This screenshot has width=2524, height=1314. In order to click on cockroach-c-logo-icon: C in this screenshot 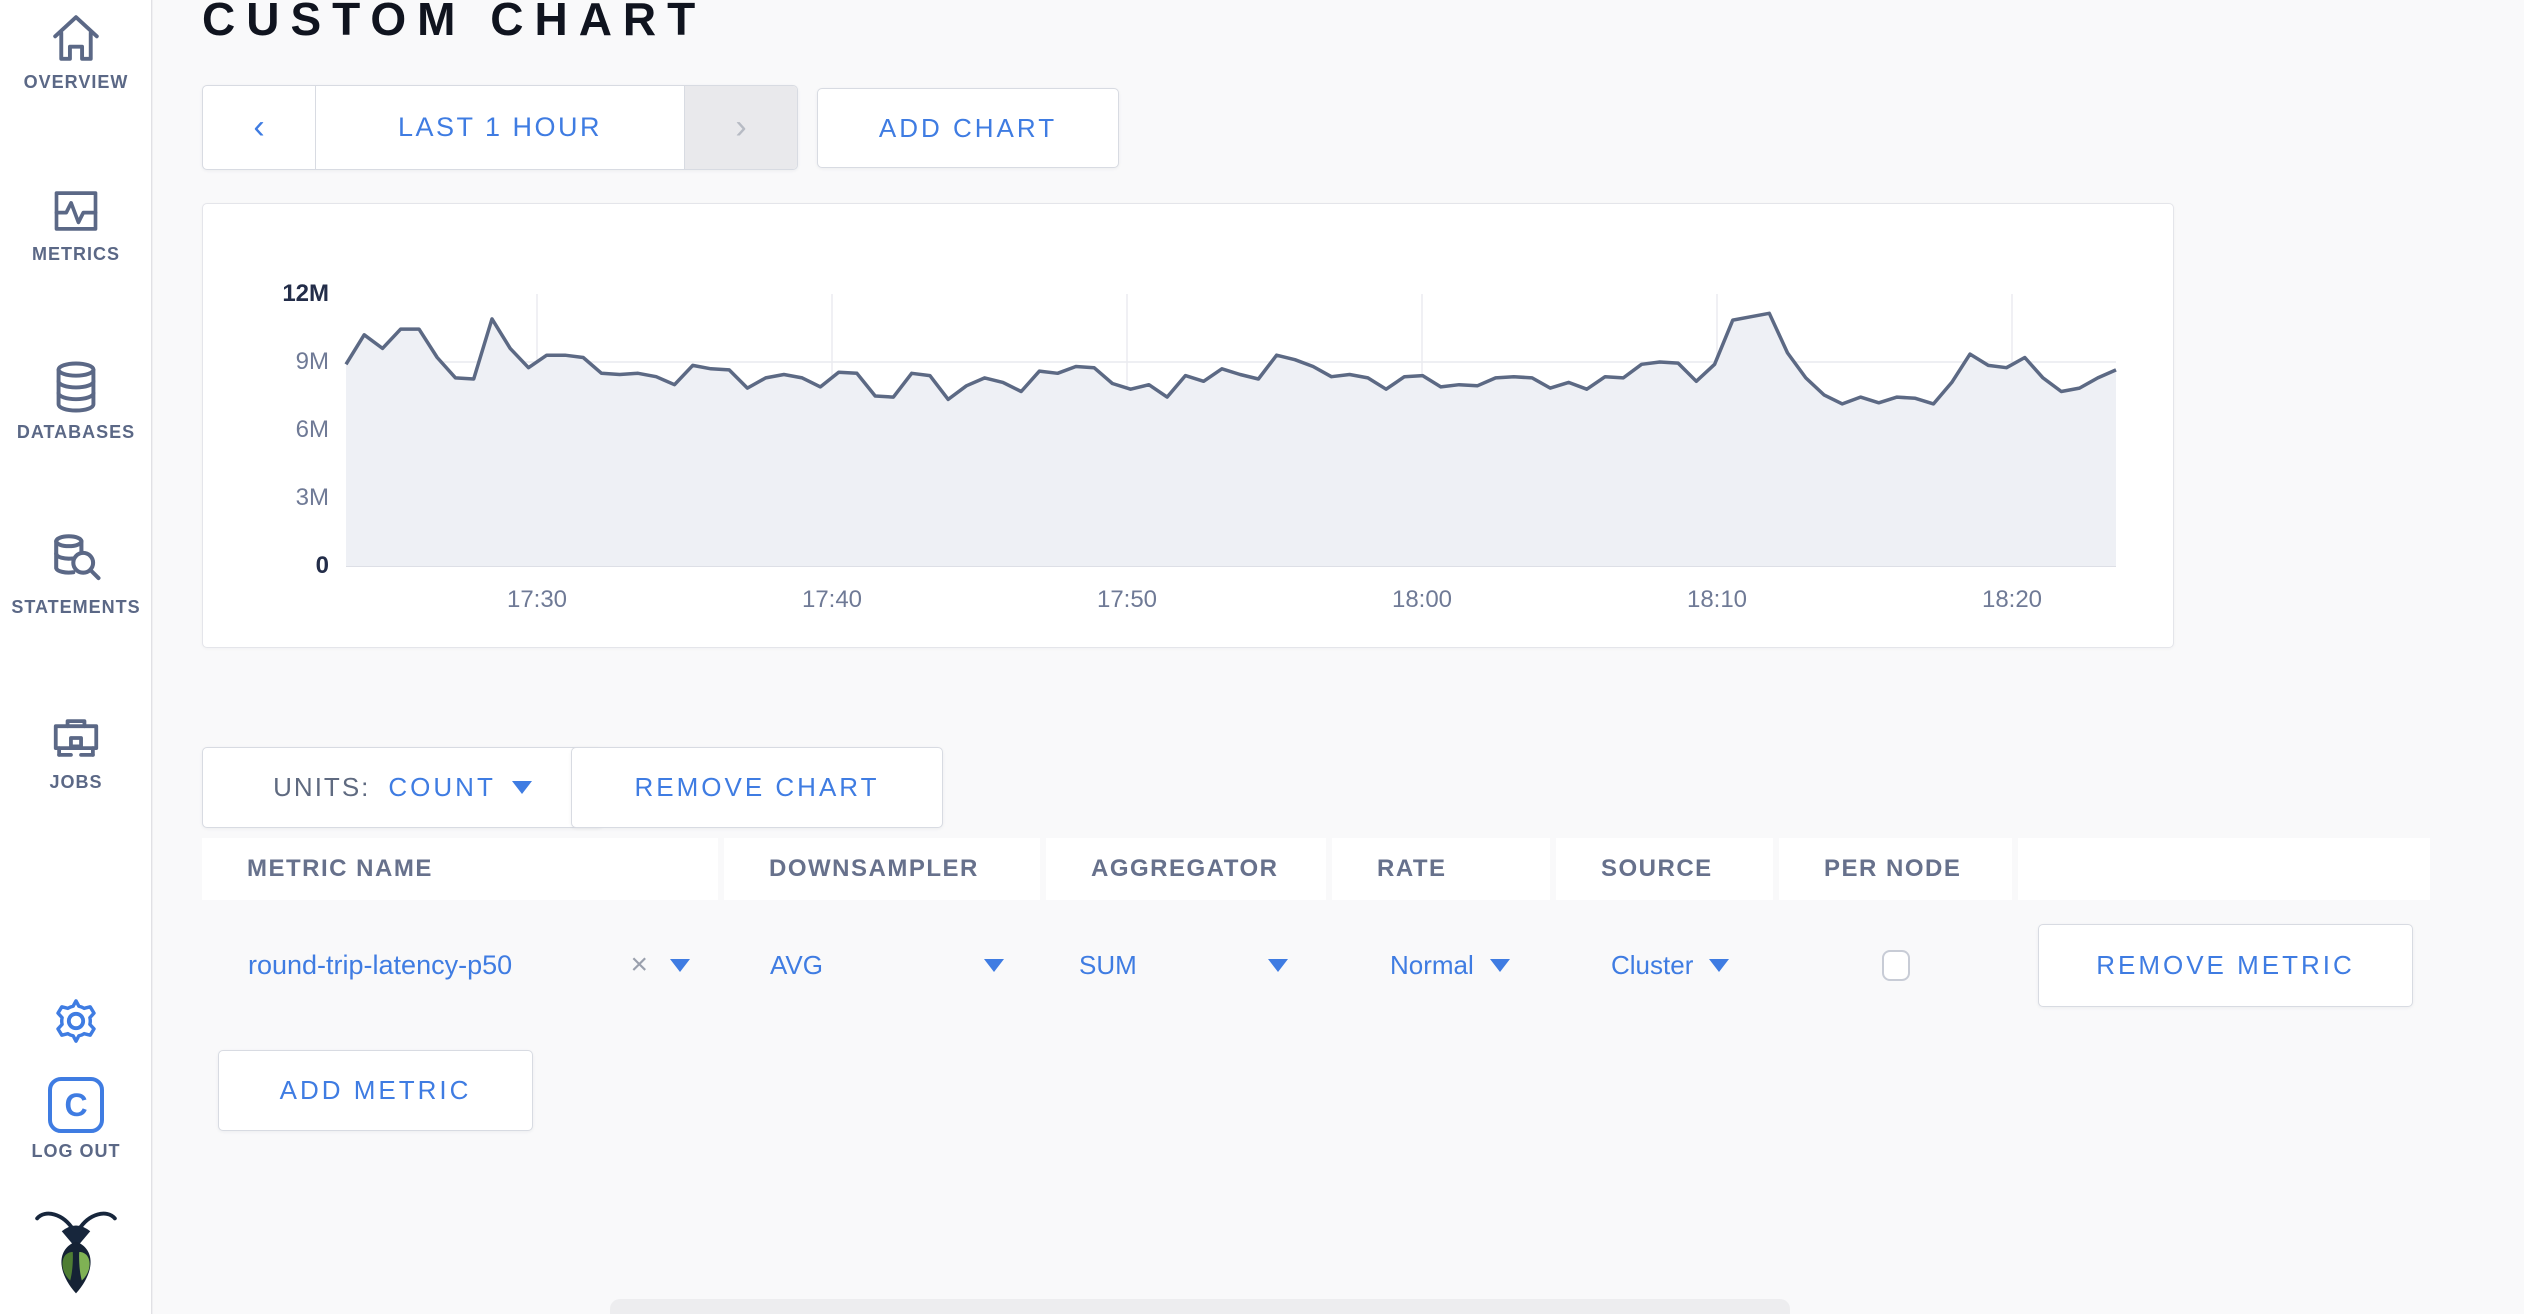, I will do `click(76, 1105)`.